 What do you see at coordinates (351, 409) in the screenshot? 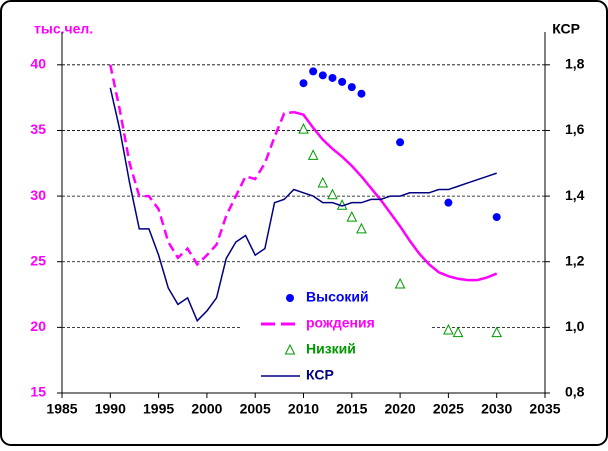
I see `x-tick-label: 2015` at bounding box center [351, 409].